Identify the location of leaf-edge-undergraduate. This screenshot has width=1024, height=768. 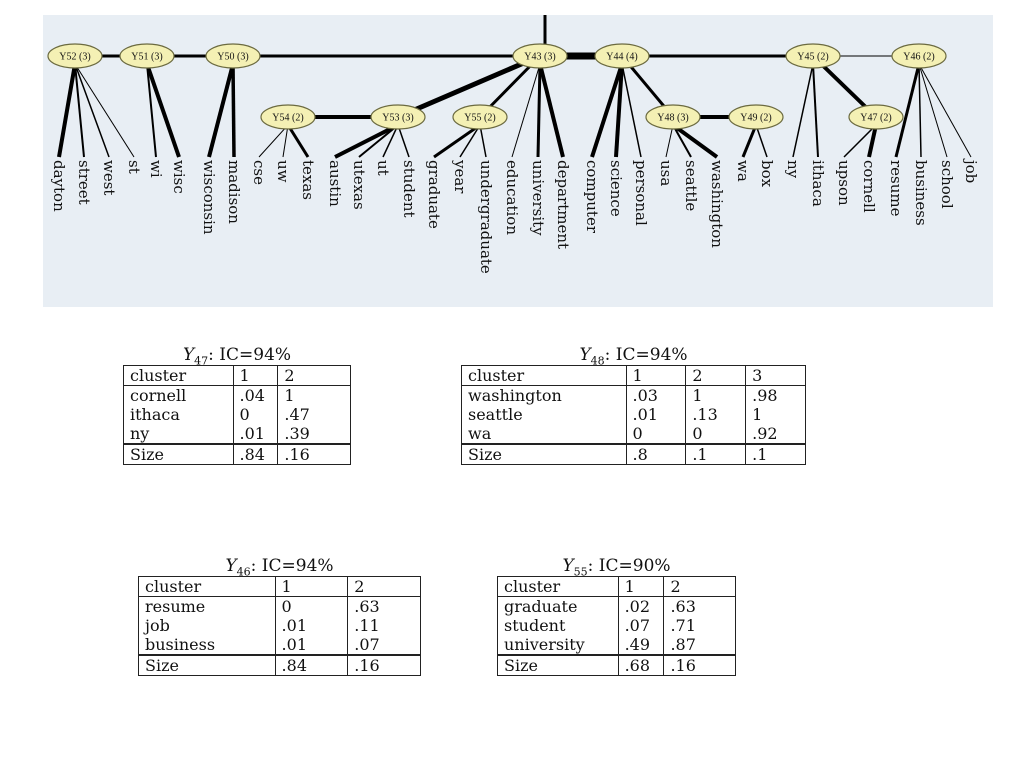
(483, 141).